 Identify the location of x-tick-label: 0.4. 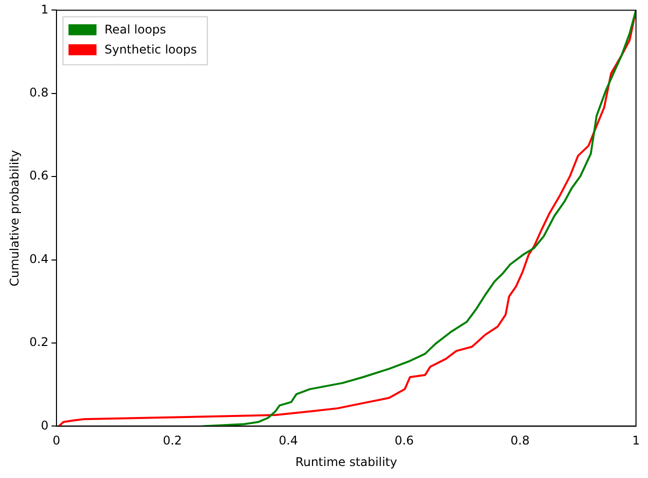
(288, 441).